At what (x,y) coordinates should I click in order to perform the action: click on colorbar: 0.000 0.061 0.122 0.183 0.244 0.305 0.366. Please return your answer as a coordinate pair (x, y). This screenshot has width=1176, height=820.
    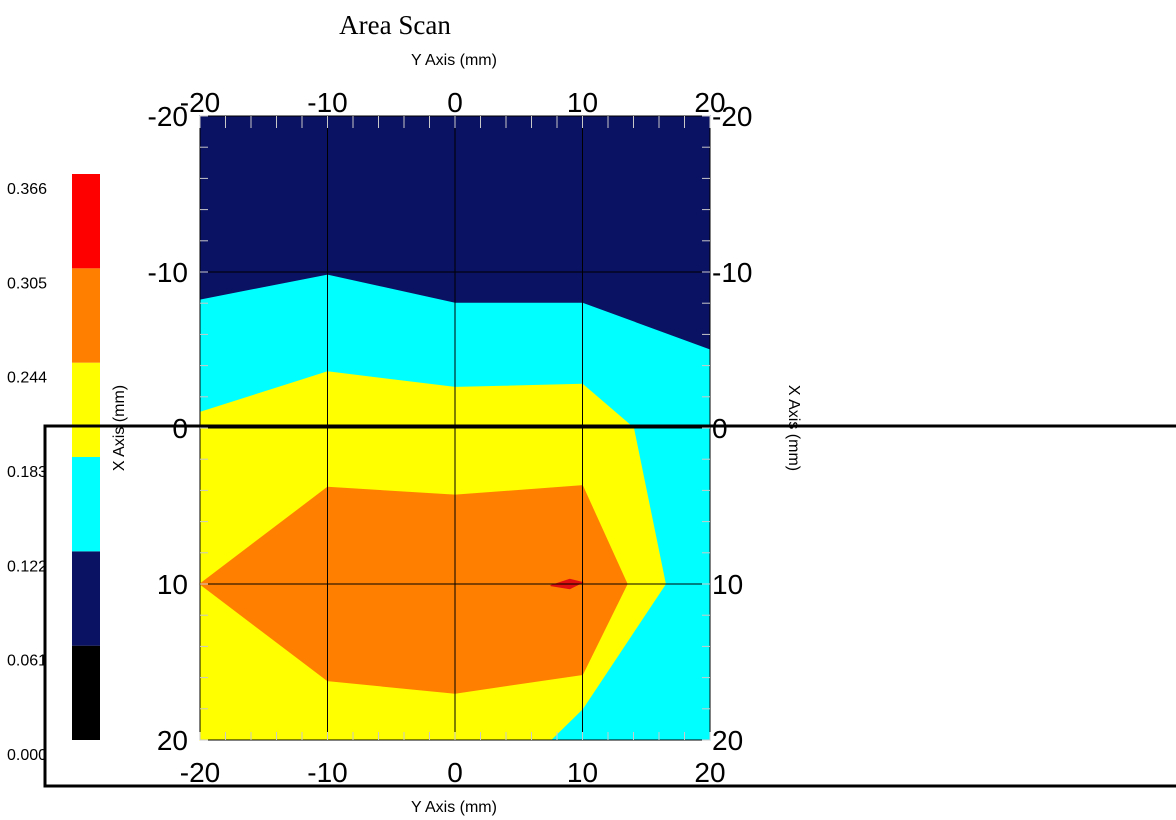
    Looking at the image, I should click on (53, 469).